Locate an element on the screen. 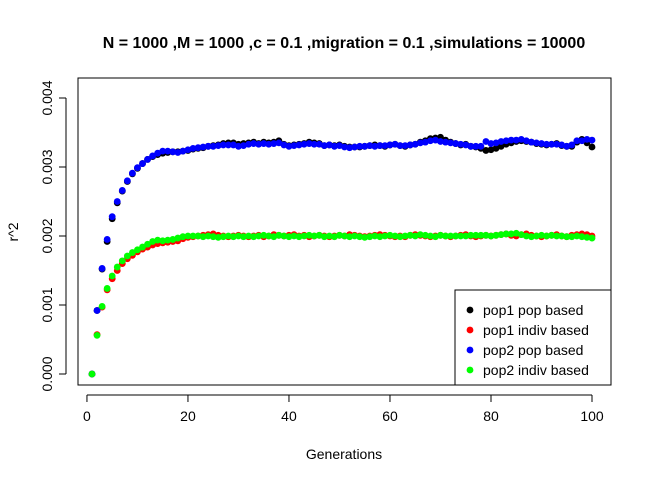 This screenshot has height=484, width=652. legend-label: pop1 indiv based is located at coordinates (536, 330).